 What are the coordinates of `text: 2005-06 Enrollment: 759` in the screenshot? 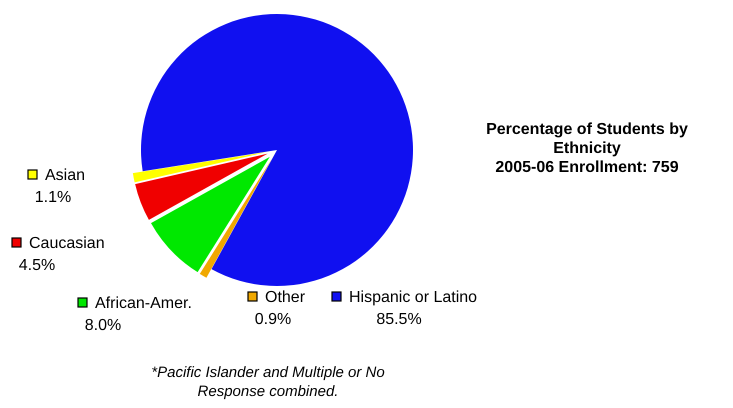 It's located at (587, 167).